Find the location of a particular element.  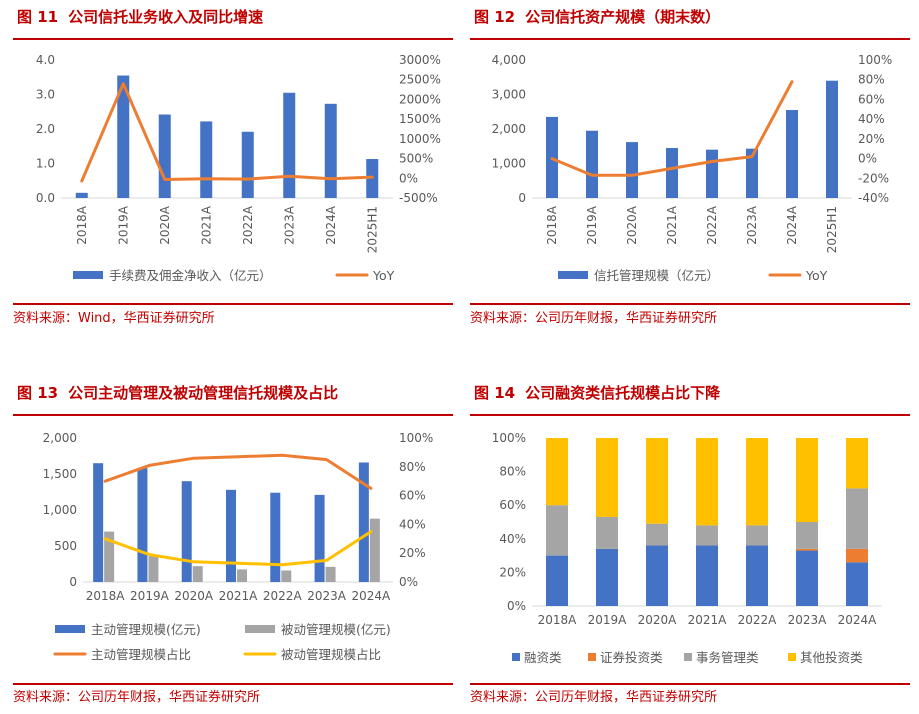

figure-title: 图 11 公司信托业务收入及同比增速 is located at coordinates (233, 17).